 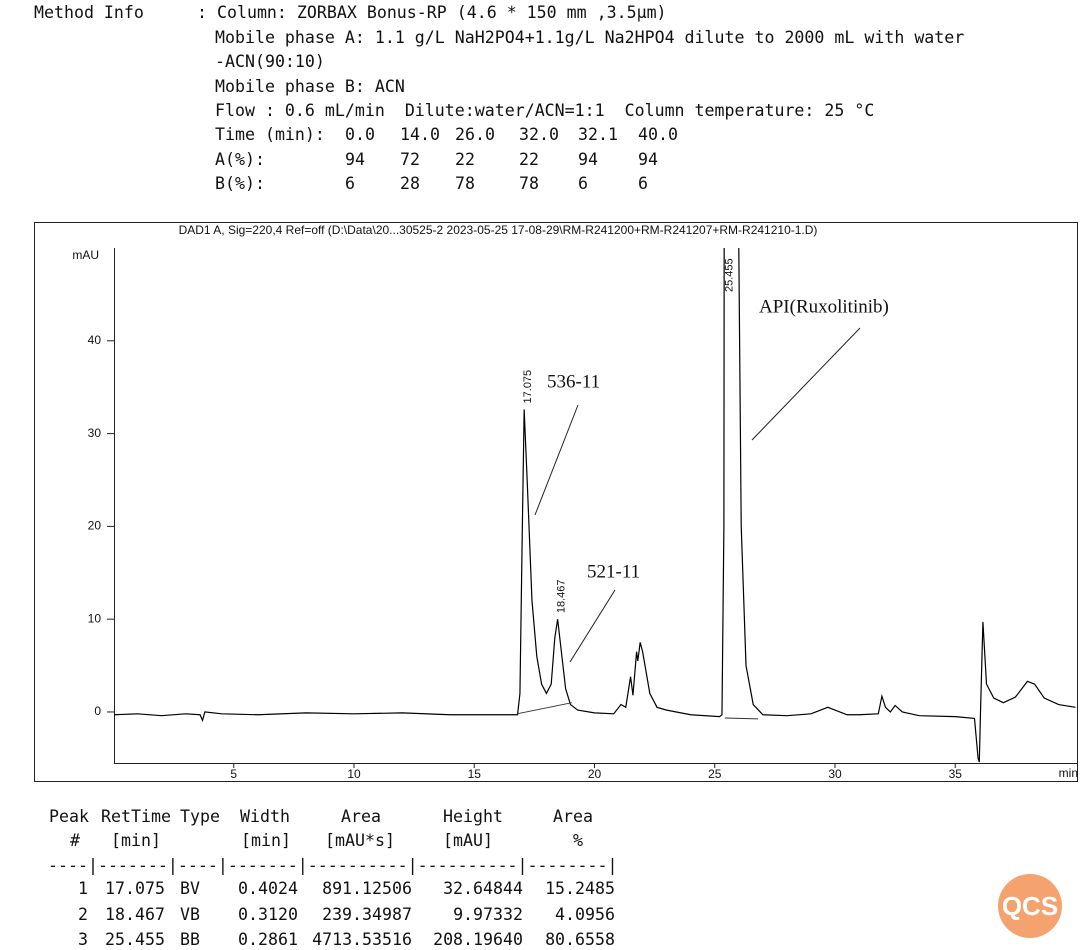 I want to click on logo: QCS, so click(x=1030, y=906).